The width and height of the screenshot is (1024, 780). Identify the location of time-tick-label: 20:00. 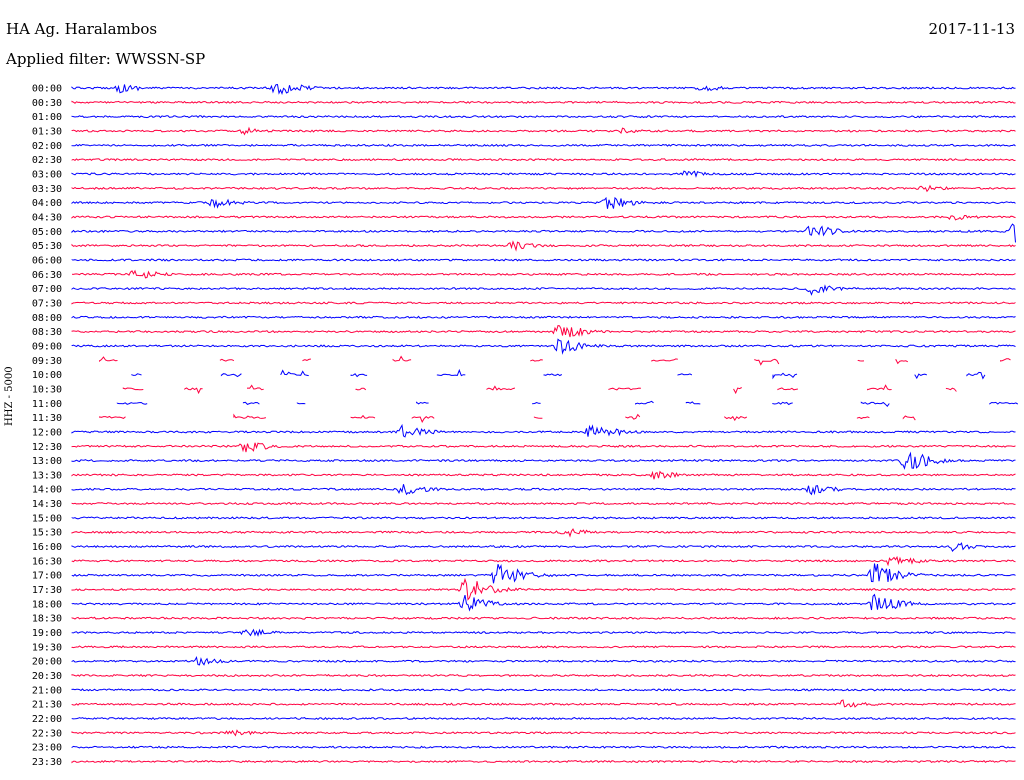
(47, 662).